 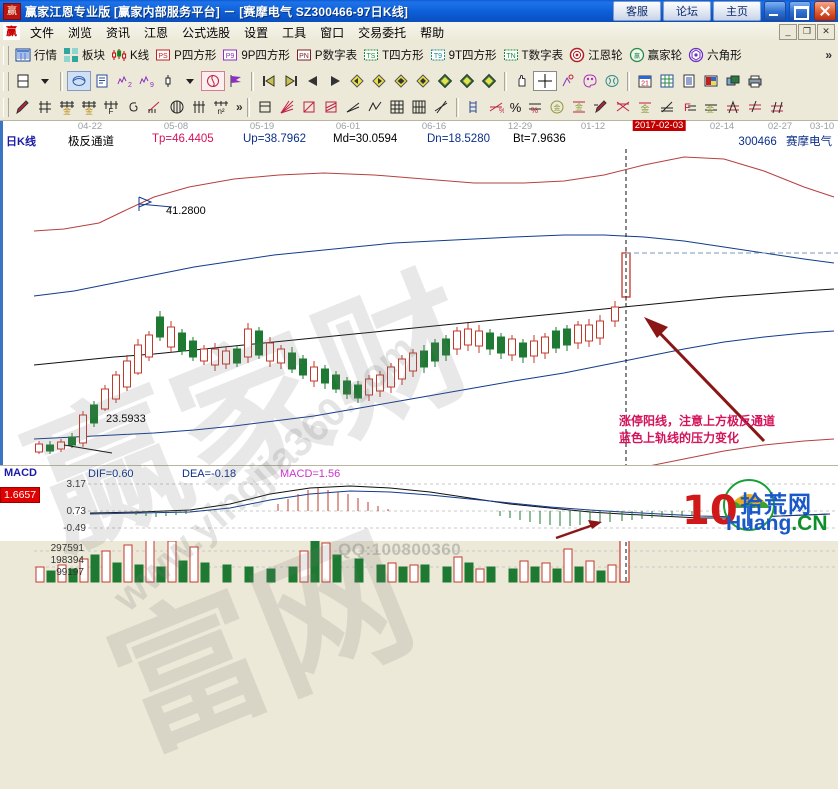 I want to click on zoom-out-button, so click(x=423, y=81).